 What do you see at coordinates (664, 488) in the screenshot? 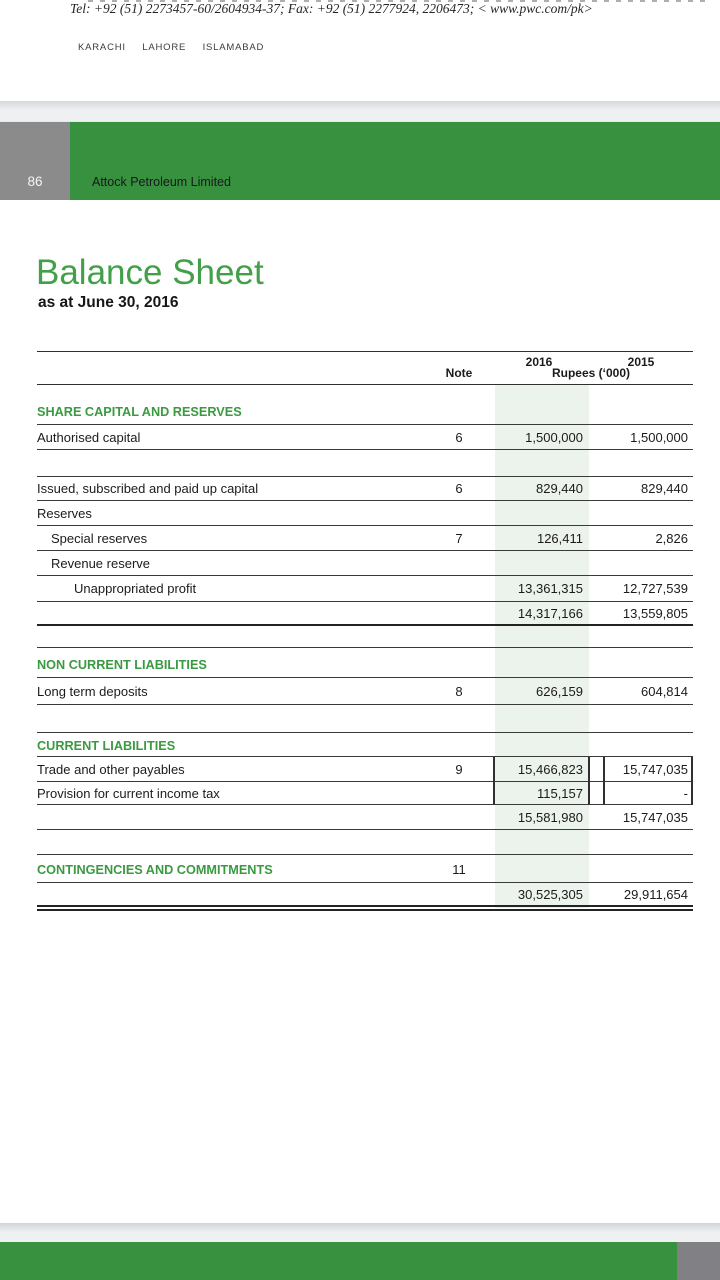
I see `value-2015: 829,440` at bounding box center [664, 488].